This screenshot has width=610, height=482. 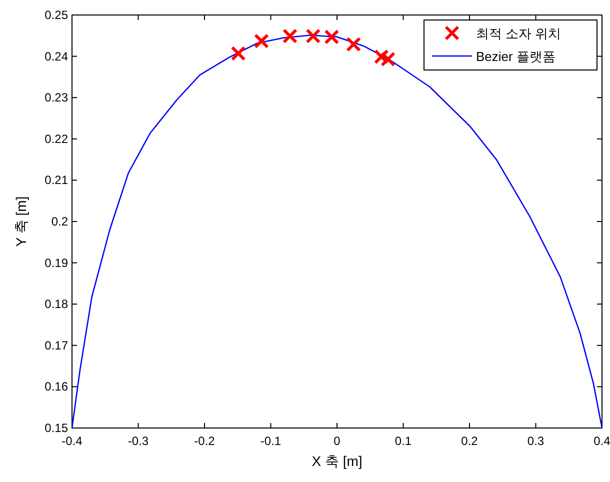 I want to click on y-tick-label: 0.18, so click(x=56, y=304).